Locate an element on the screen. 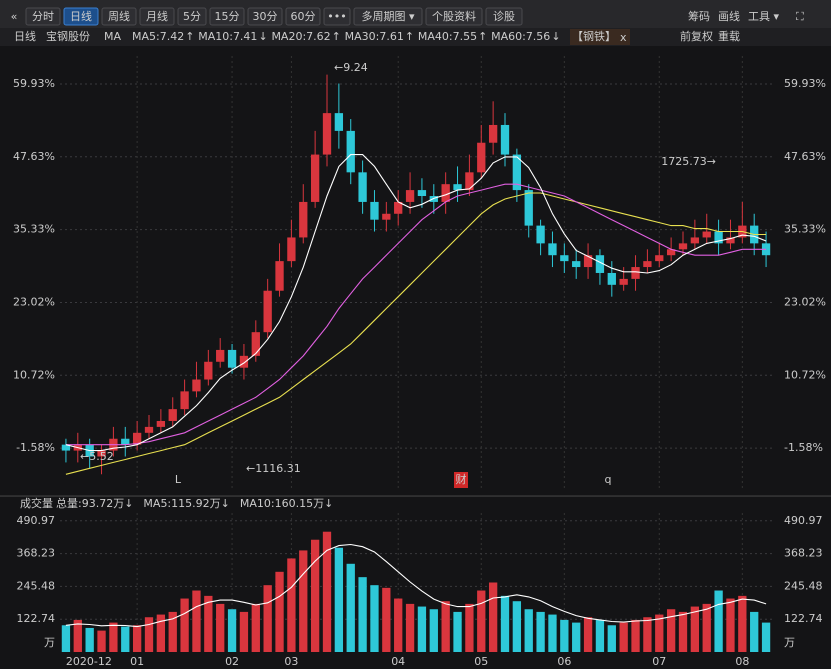 Image resolution: width=831 pixels, height=669 pixels. toolbar-label: 60分 is located at coordinates (303, 16).